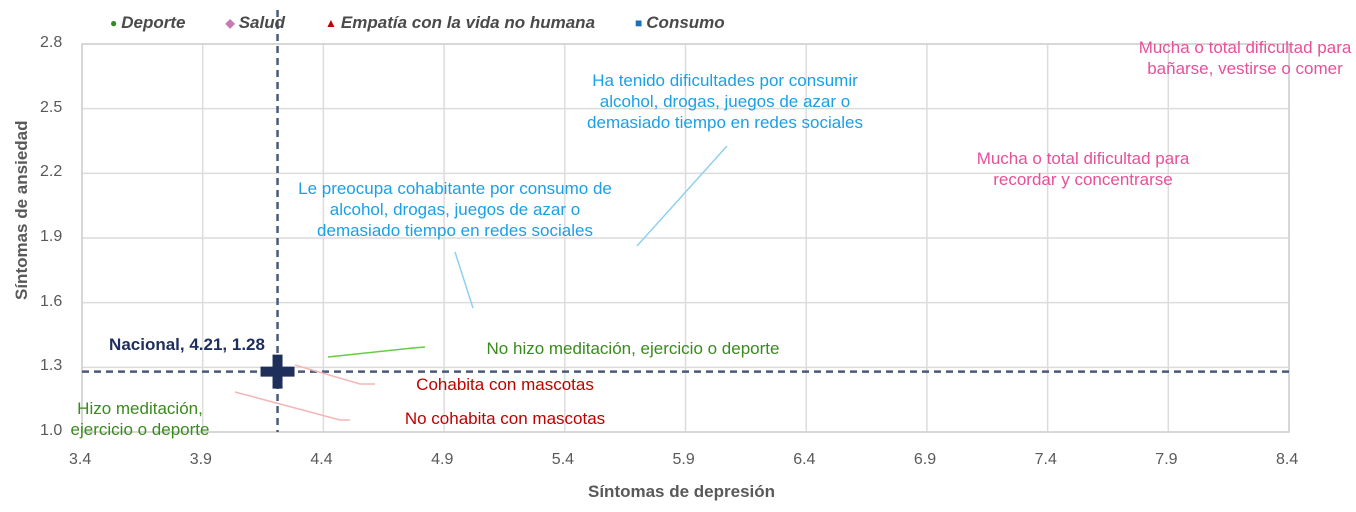  Describe the element at coordinates (51, 236) in the screenshot. I see `y-tick-label: 1.9` at that location.